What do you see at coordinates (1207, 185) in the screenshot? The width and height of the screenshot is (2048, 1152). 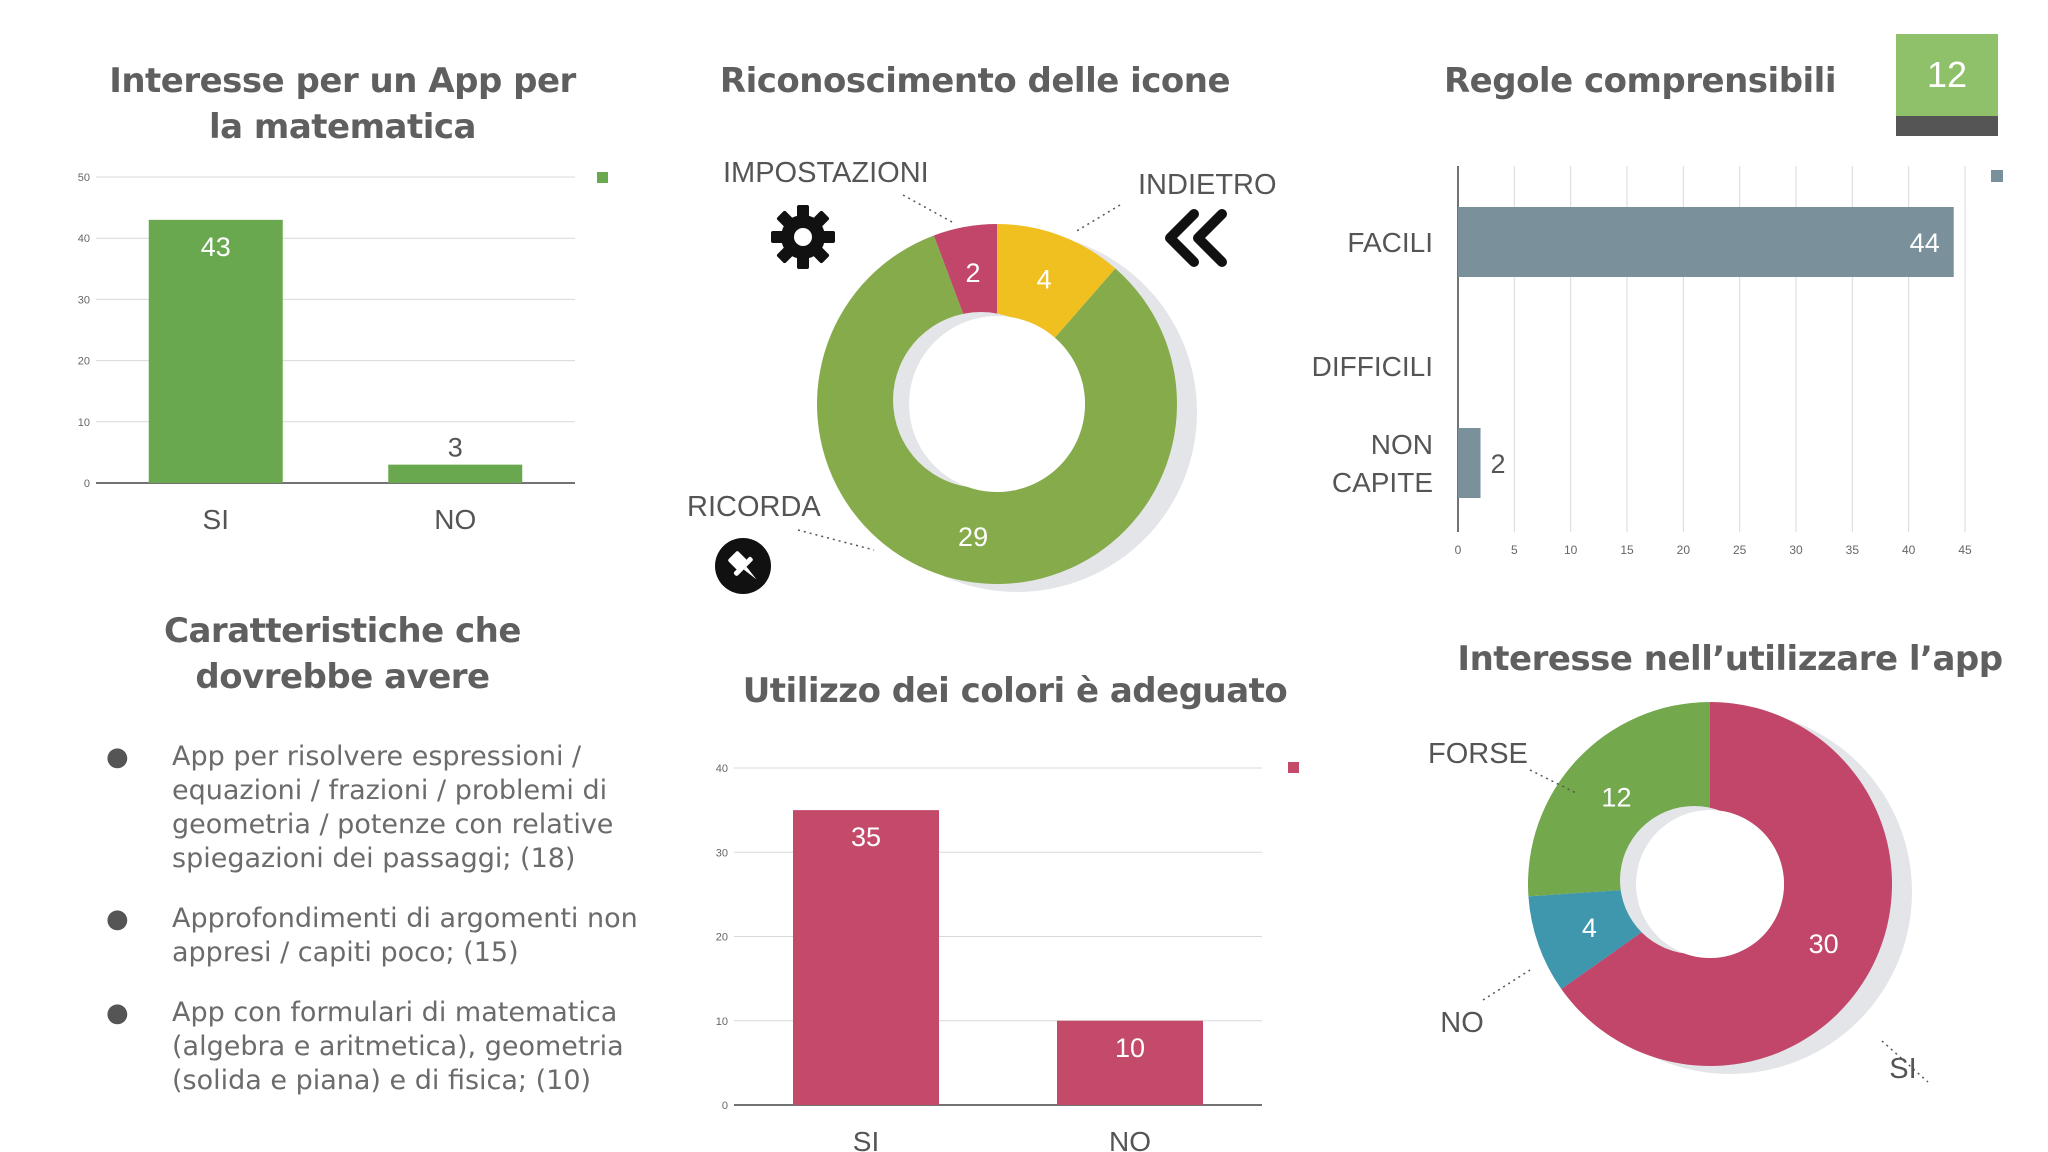 I see `slice-label: INDIETRO` at bounding box center [1207, 185].